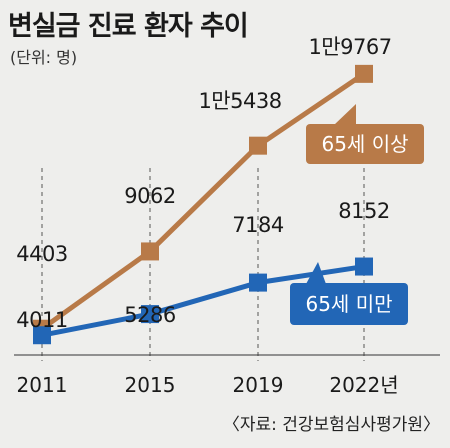  Describe the element at coordinates (258, 385) in the screenshot. I see `x-tick-label-2: 2019` at that location.